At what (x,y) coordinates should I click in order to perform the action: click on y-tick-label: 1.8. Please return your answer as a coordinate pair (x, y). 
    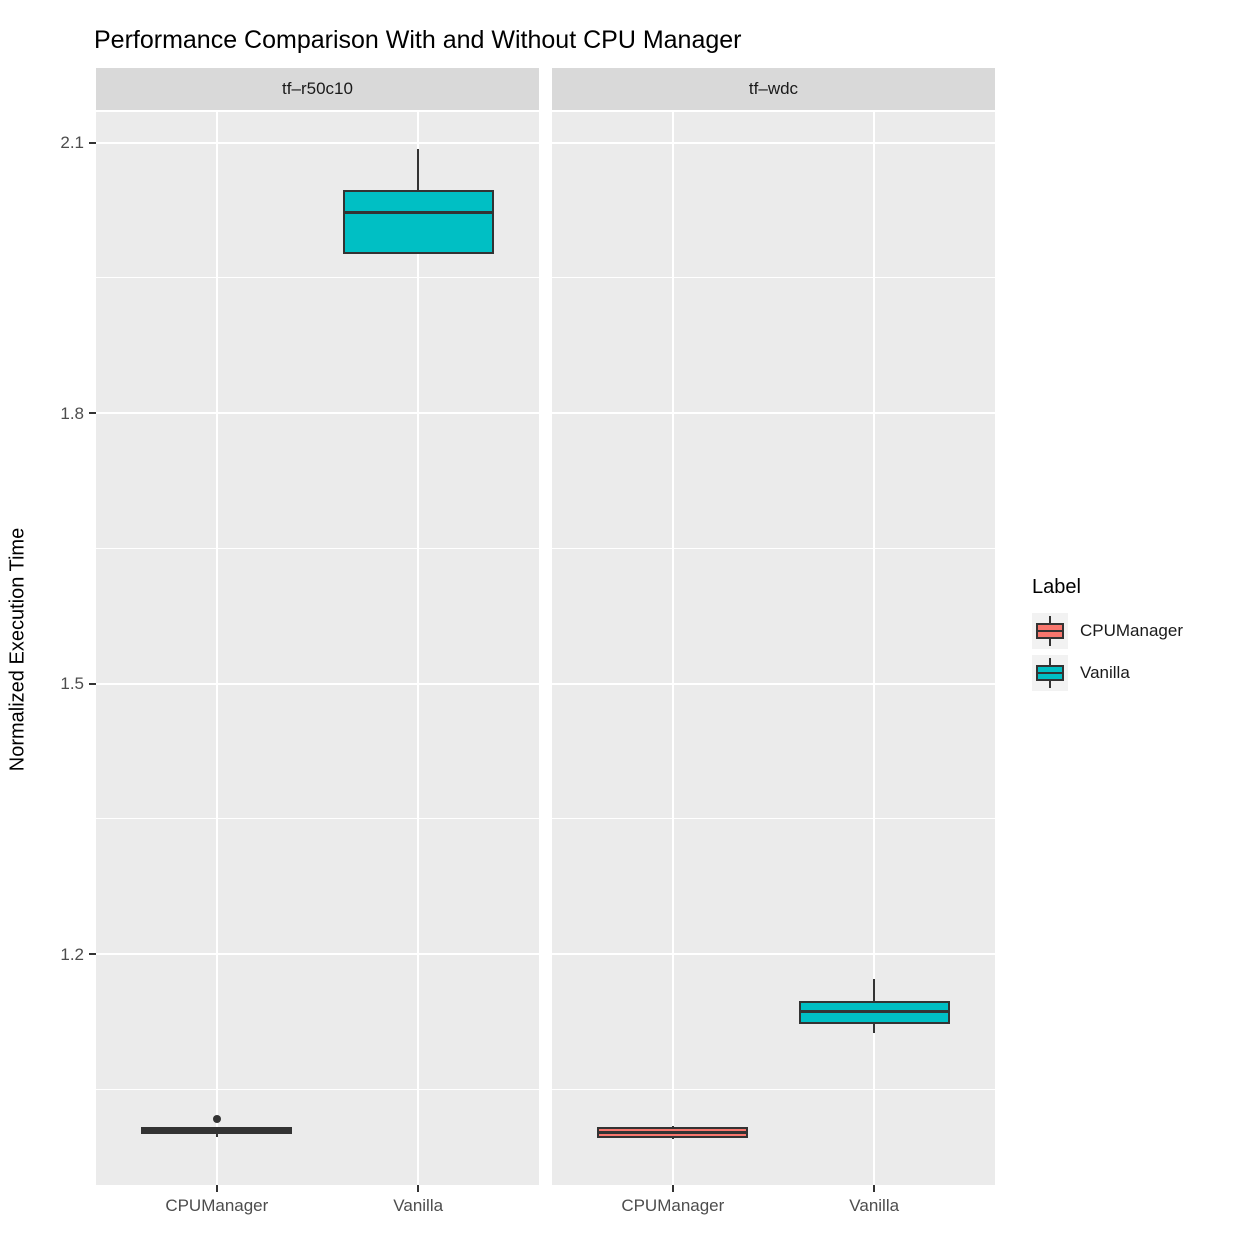
    Looking at the image, I should click on (72, 413).